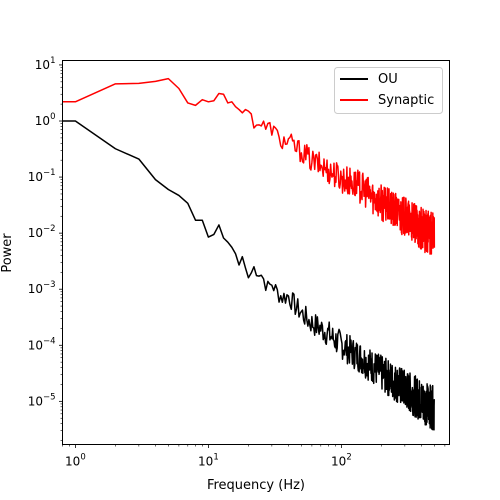  What do you see at coordinates (7, 253) in the screenshot?
I see `y-axis-label: Power` at bounding box center [7, 253].